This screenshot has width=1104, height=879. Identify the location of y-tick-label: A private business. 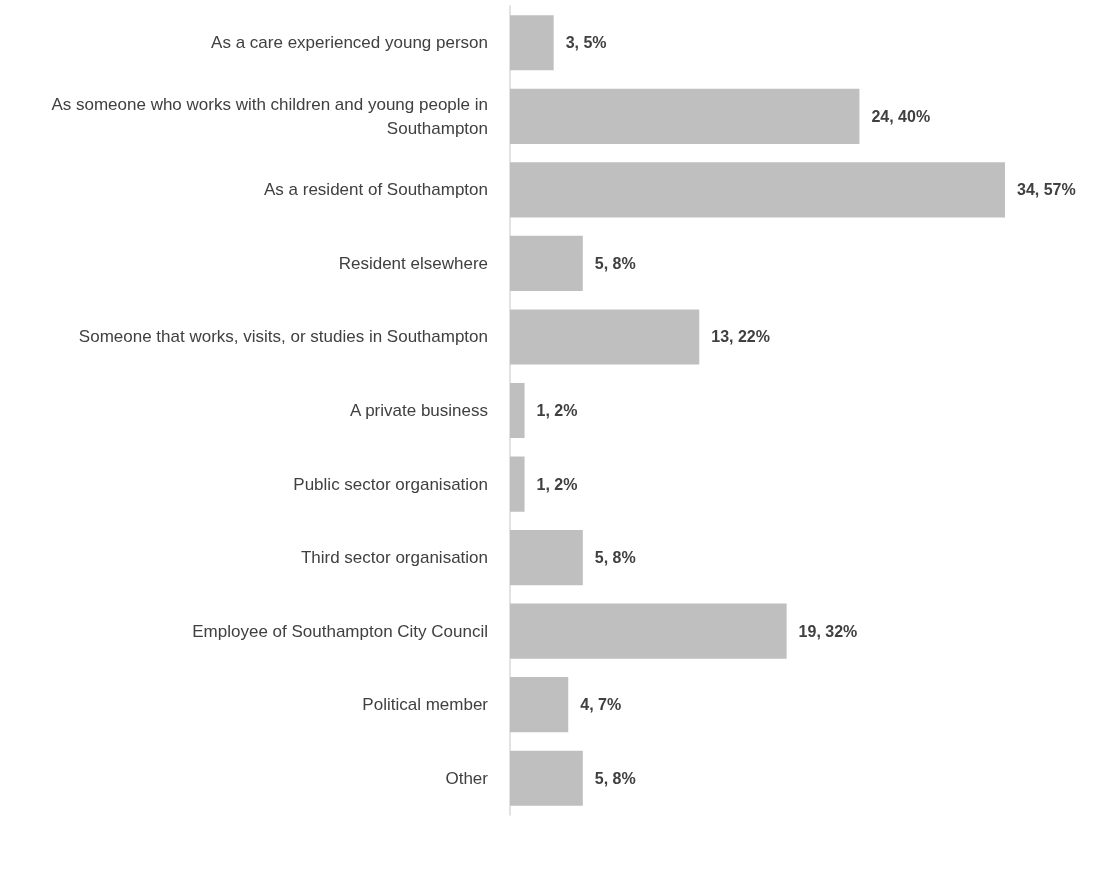
(419, 410).